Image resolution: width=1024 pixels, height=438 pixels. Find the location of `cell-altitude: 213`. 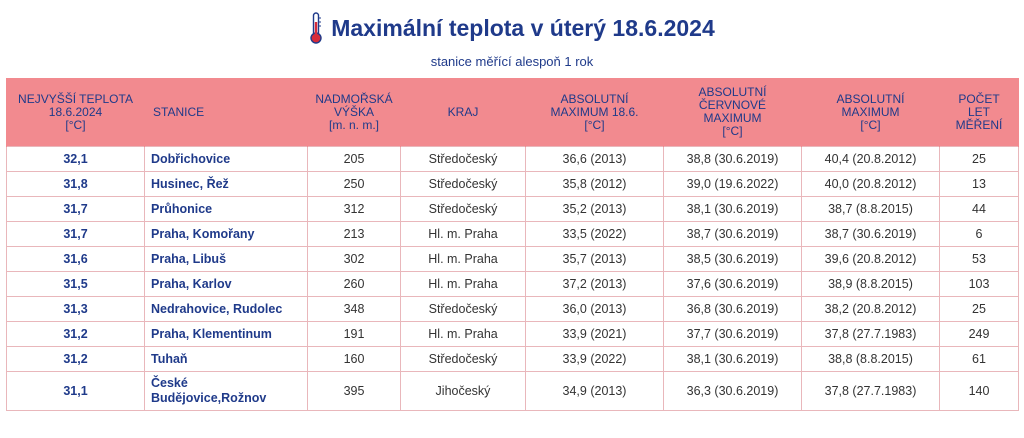

cell-altitude: 213 is located at coordinates (354, 234).